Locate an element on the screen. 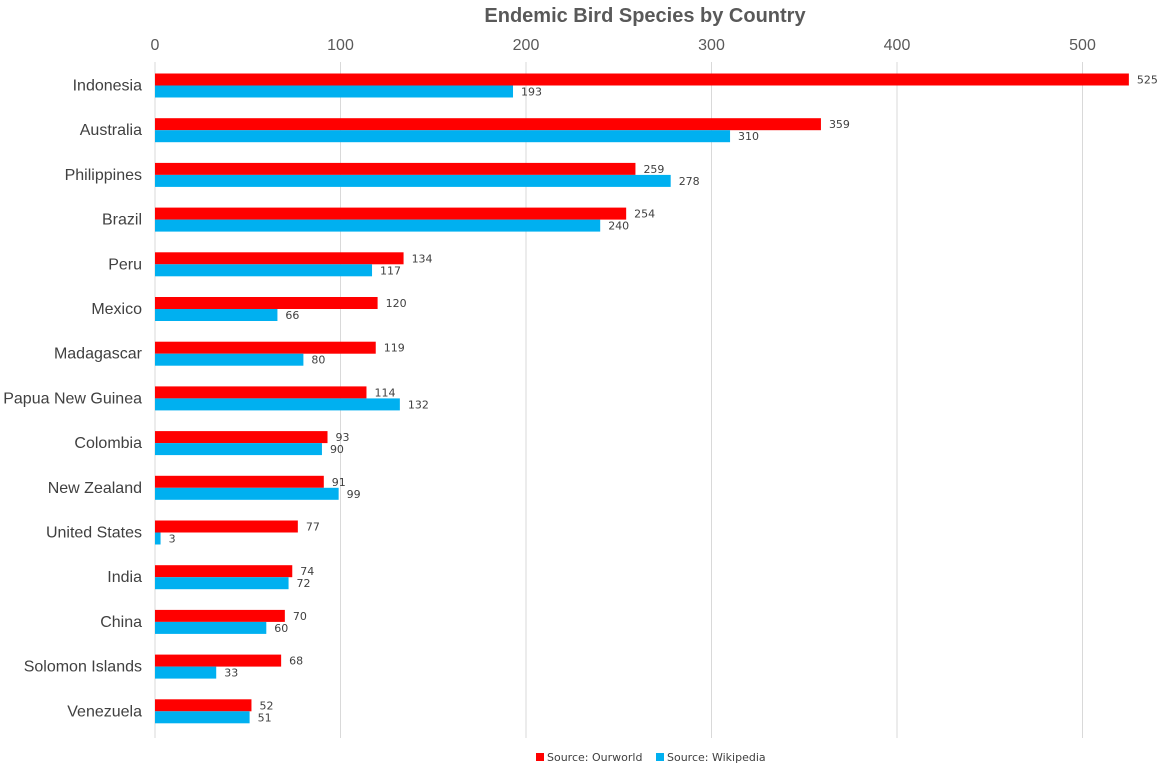 Image resolution: width=1160 pixels, height=770 pixels. category-label: United States is located at coordinates (94, 533).